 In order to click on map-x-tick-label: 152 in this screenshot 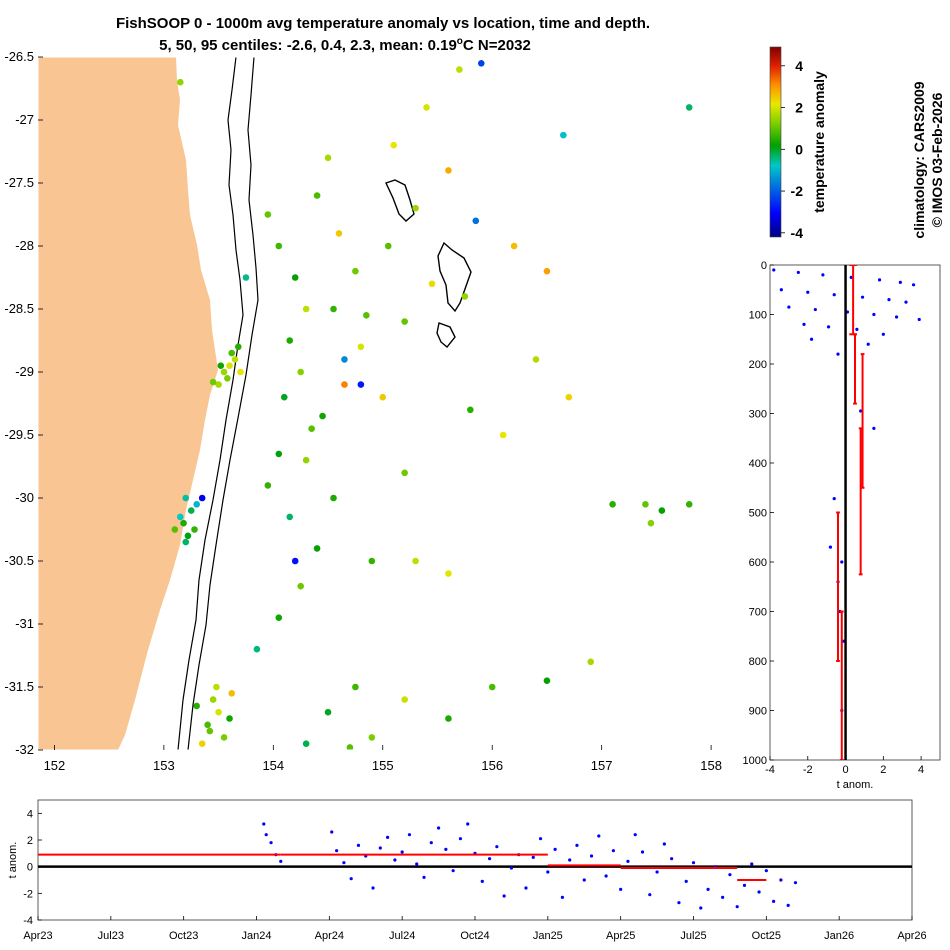, I will do `click(55, 765)`.